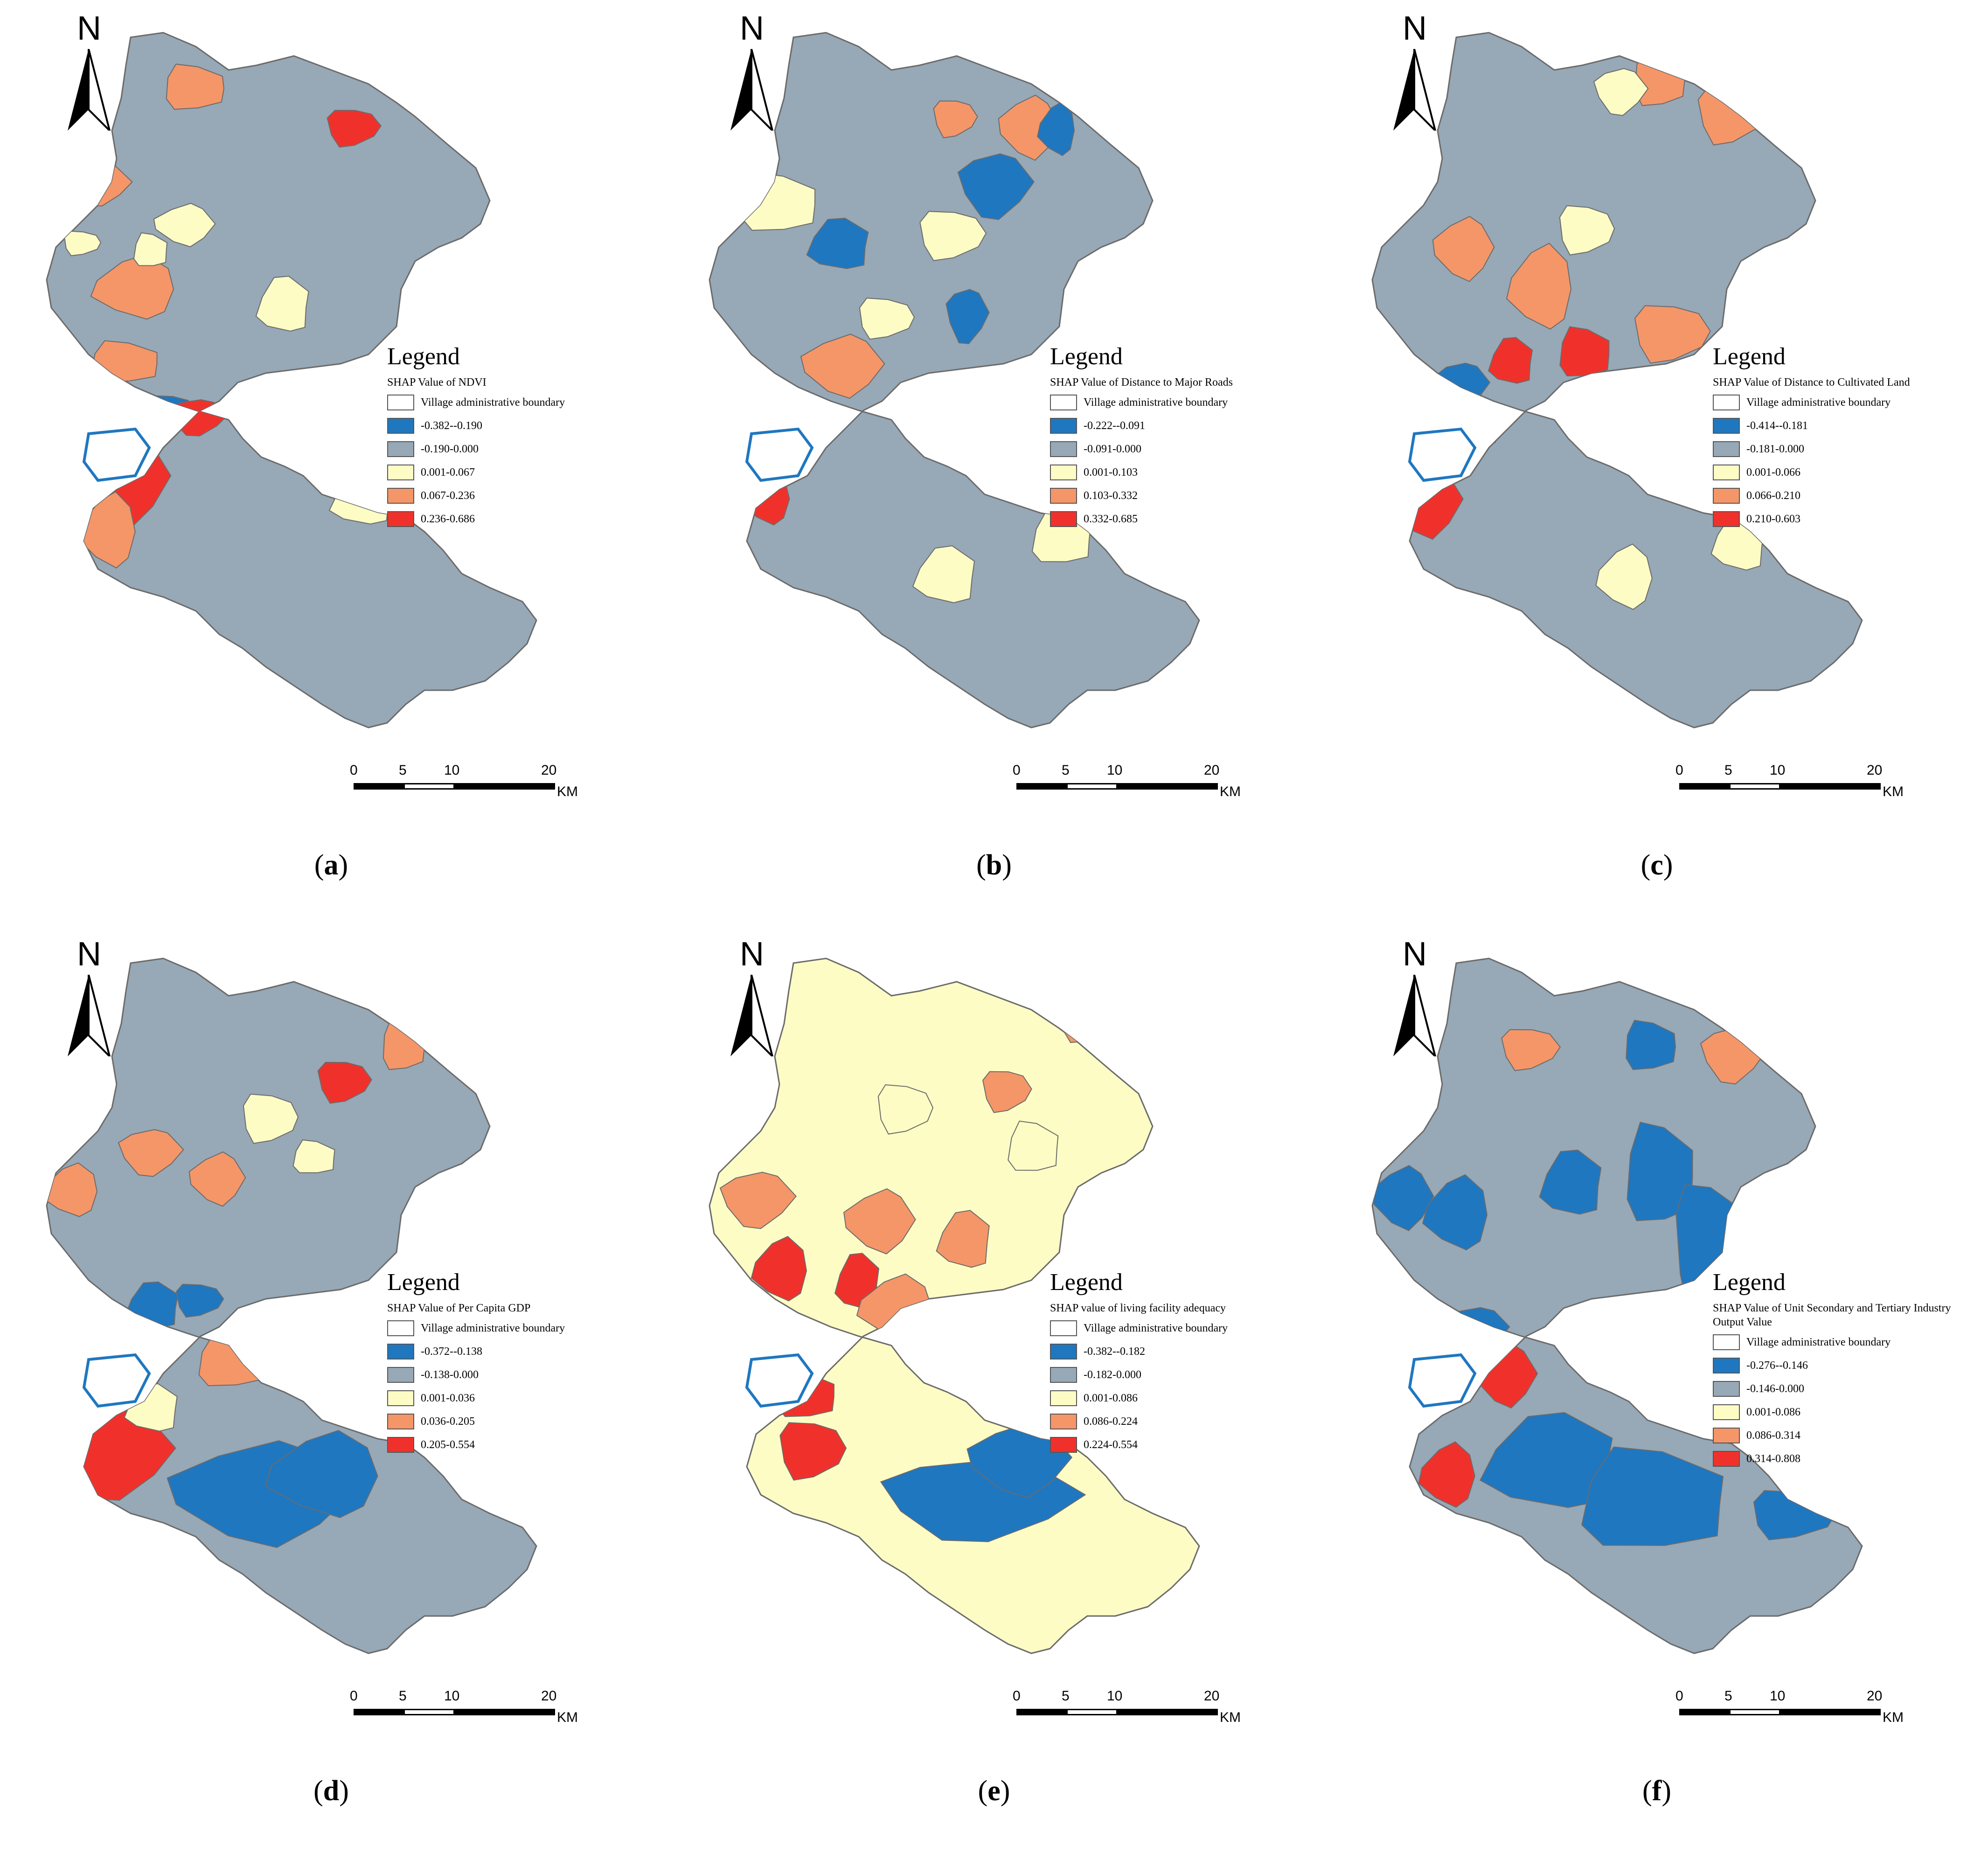  Describe the element at coordinates (522, 1422) in the screenshot. I see `legend-item: 0.036-0.205` at that location.